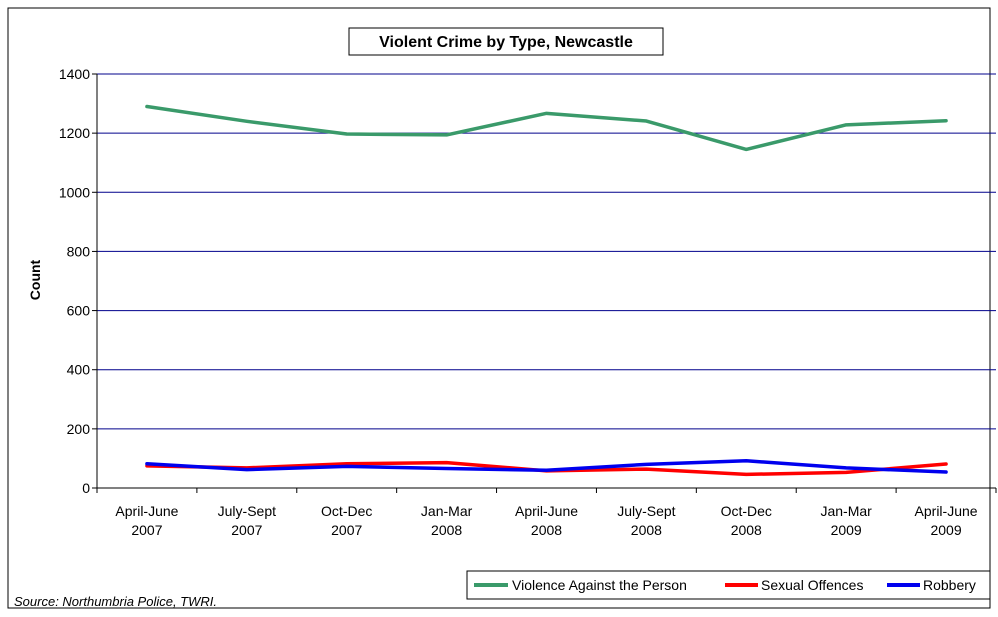 This screenshot has width=998, height=617. Describe the element at coordinates (74, 192) in the screenshot. I see `y-tick-label: 1000` at that location.